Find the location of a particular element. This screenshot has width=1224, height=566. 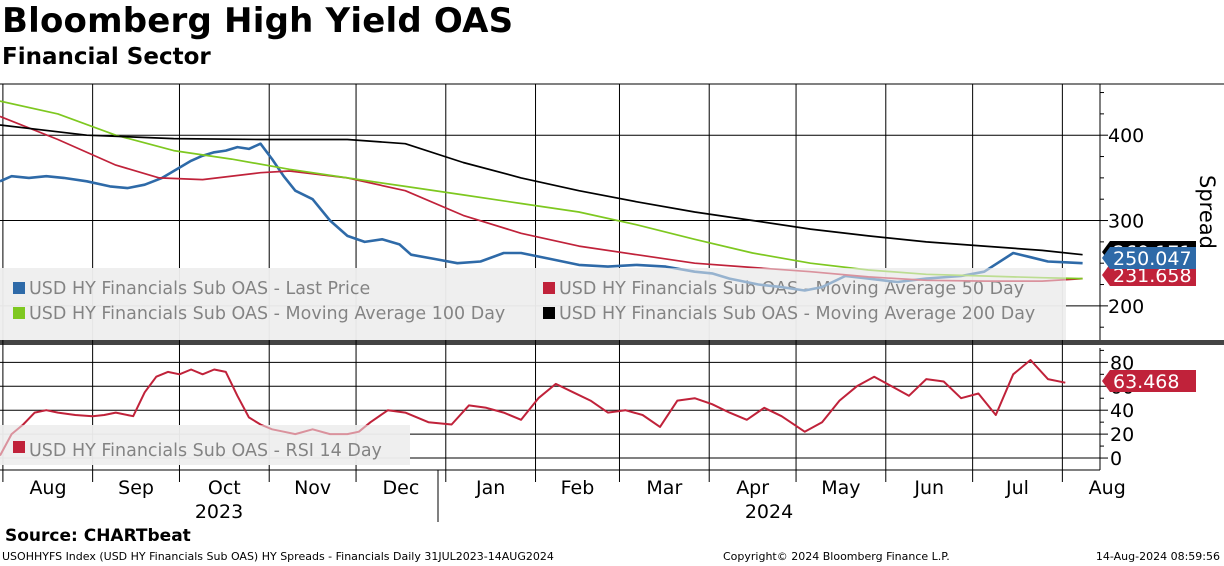

y-axis-label: Spread is located at coordinates (1207, 212).